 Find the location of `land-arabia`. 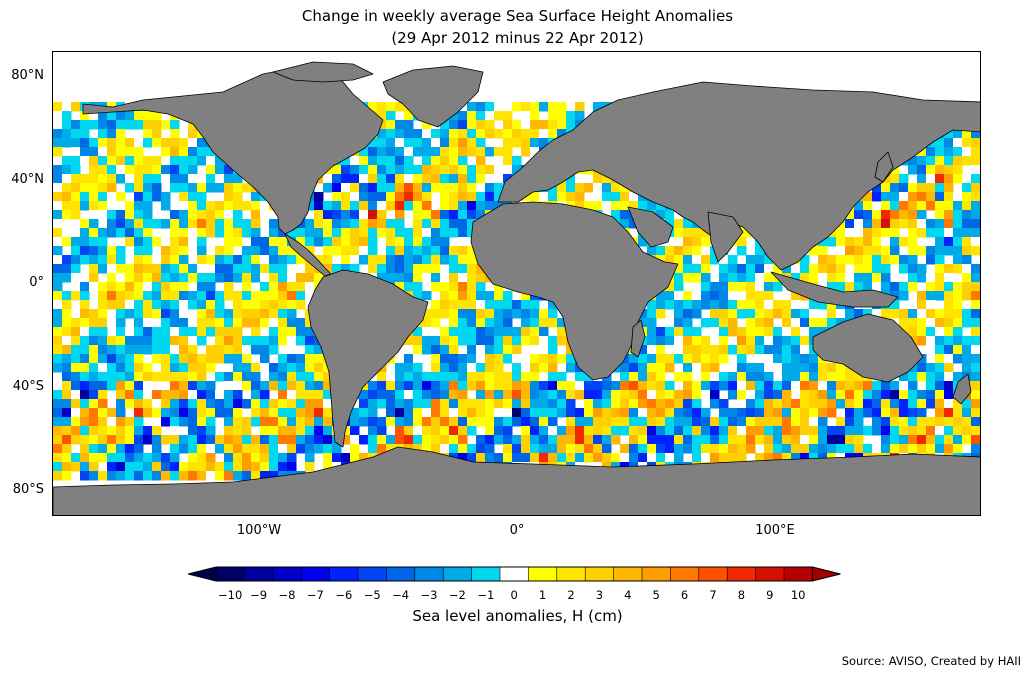

land-arabia is located at coordinates (650, 227).